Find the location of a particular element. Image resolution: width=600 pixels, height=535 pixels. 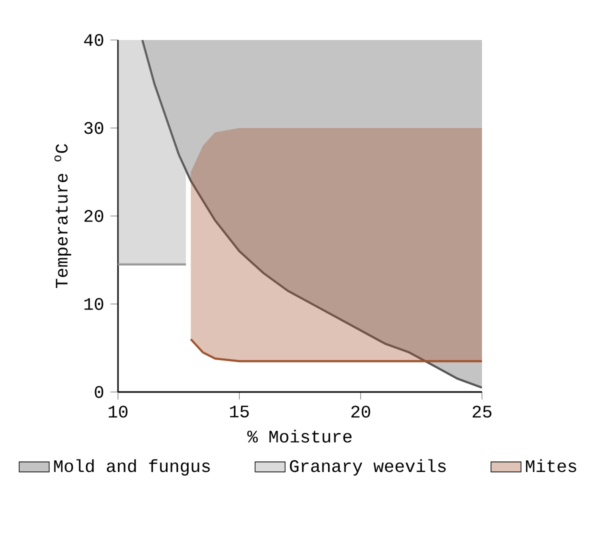

y-tick-label: 10 is located at coordinates (94, 304).